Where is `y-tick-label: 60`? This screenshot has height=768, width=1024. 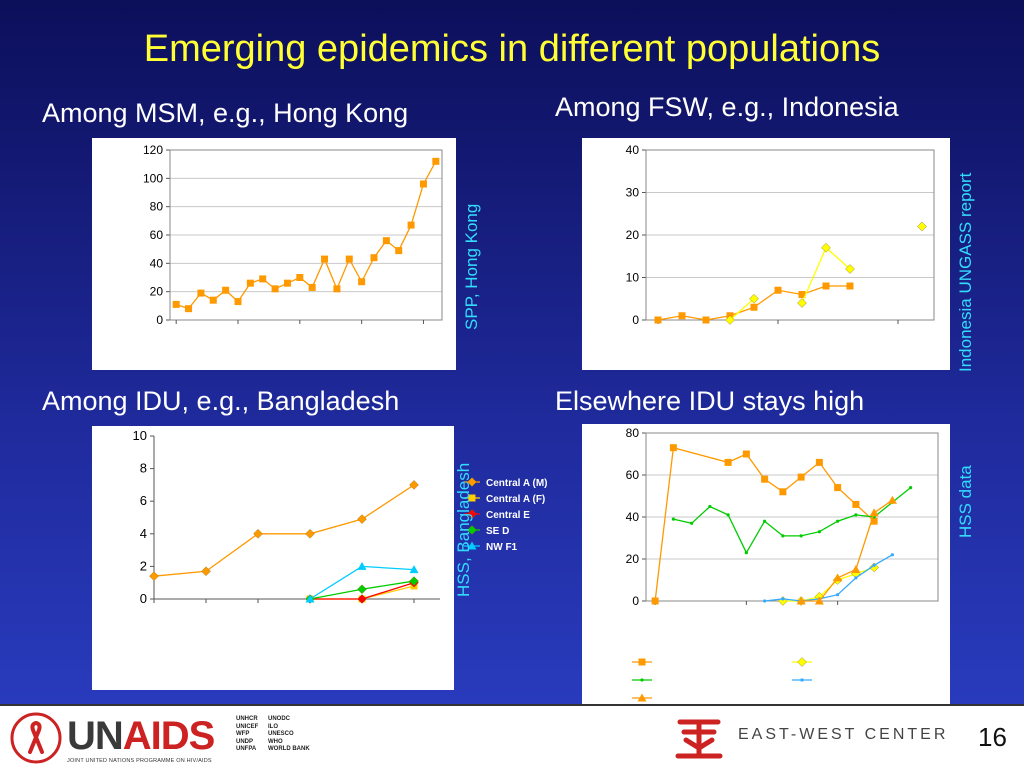
y-tick-label: 60 is located at coordinates (633, 475).